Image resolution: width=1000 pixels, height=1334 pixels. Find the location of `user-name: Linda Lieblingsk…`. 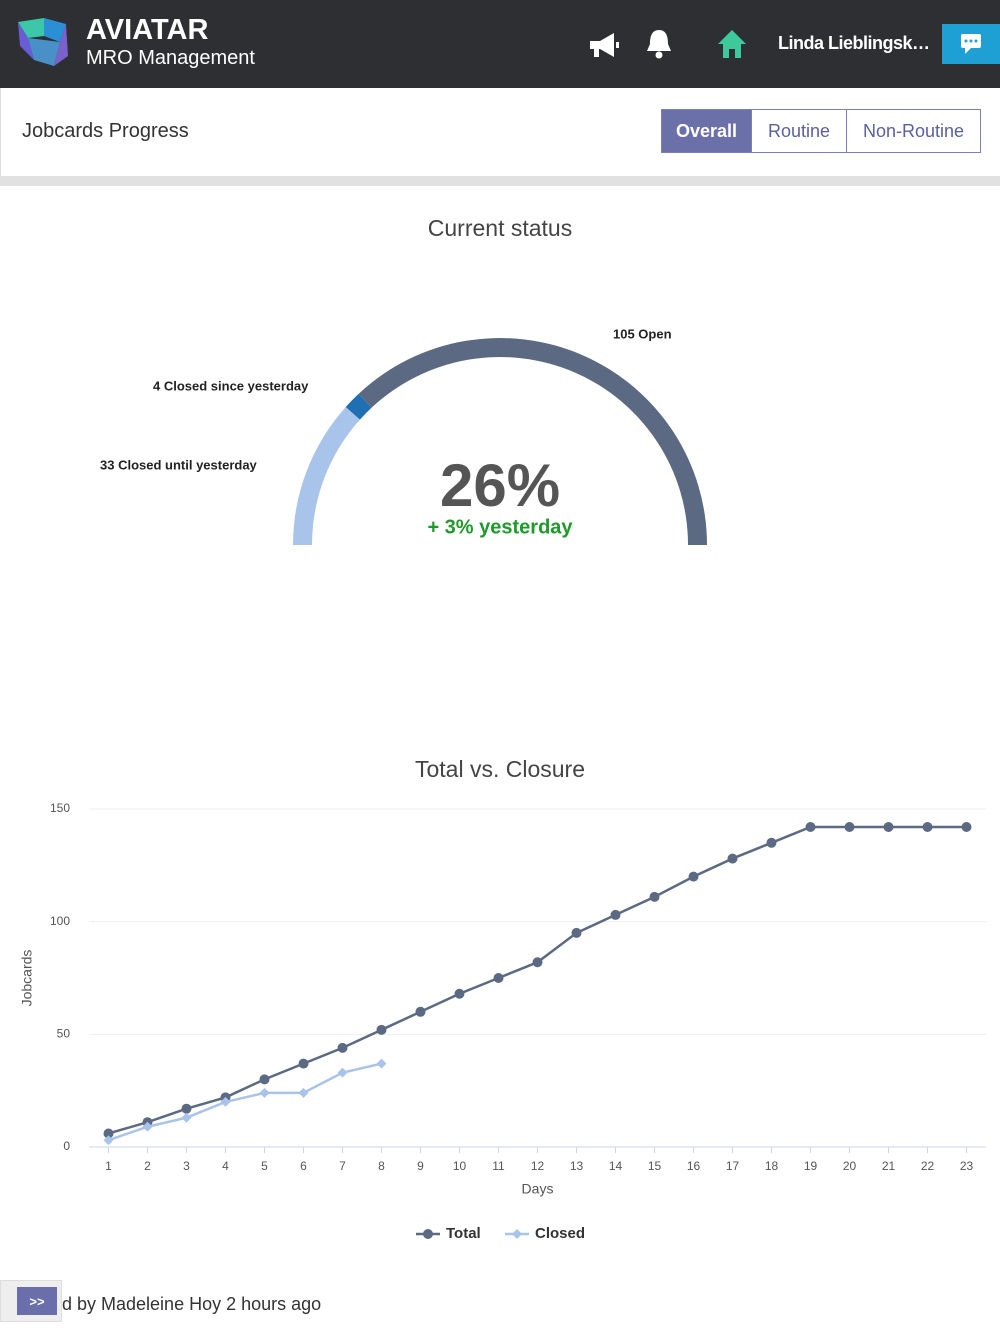

user-name: Linda Lieblingsk… is located at coordinates (854, 43).